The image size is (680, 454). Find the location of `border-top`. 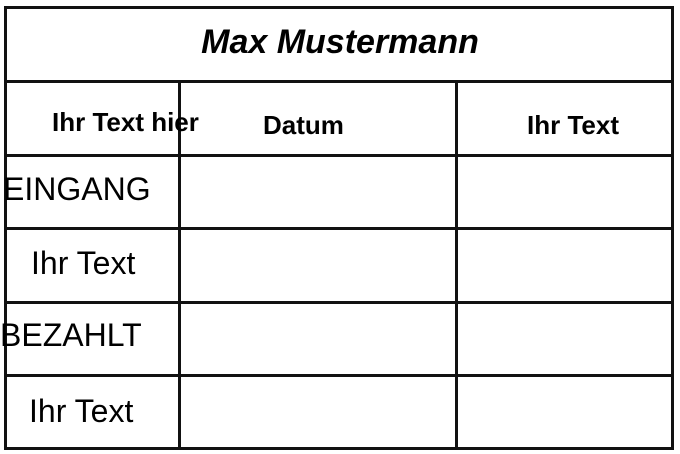

border-top is located at coordinates (339, 7).